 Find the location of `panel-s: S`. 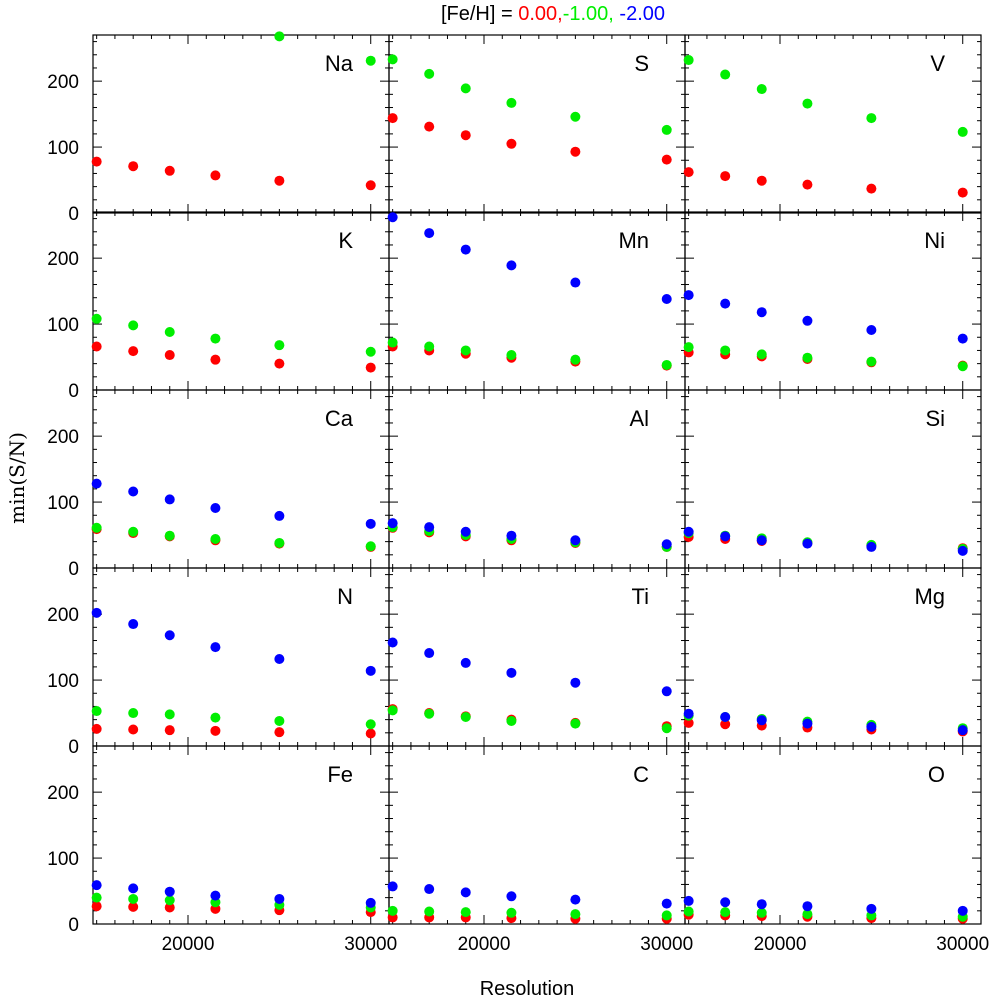

panel-s: S is located at coordinates (536, 124).